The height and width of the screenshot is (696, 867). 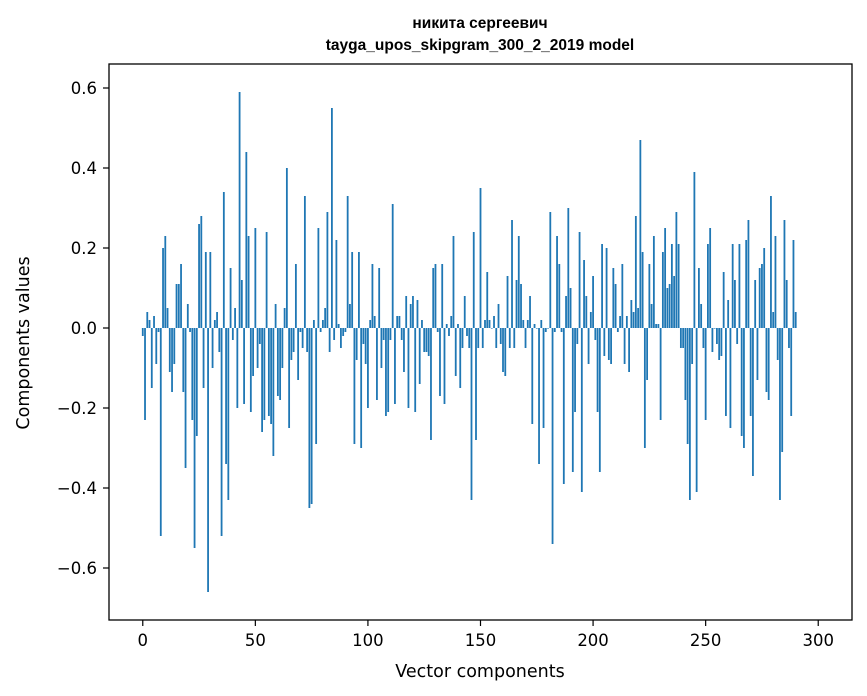 I want to click on x-tick-label: 50, so click(x=255, y=640).